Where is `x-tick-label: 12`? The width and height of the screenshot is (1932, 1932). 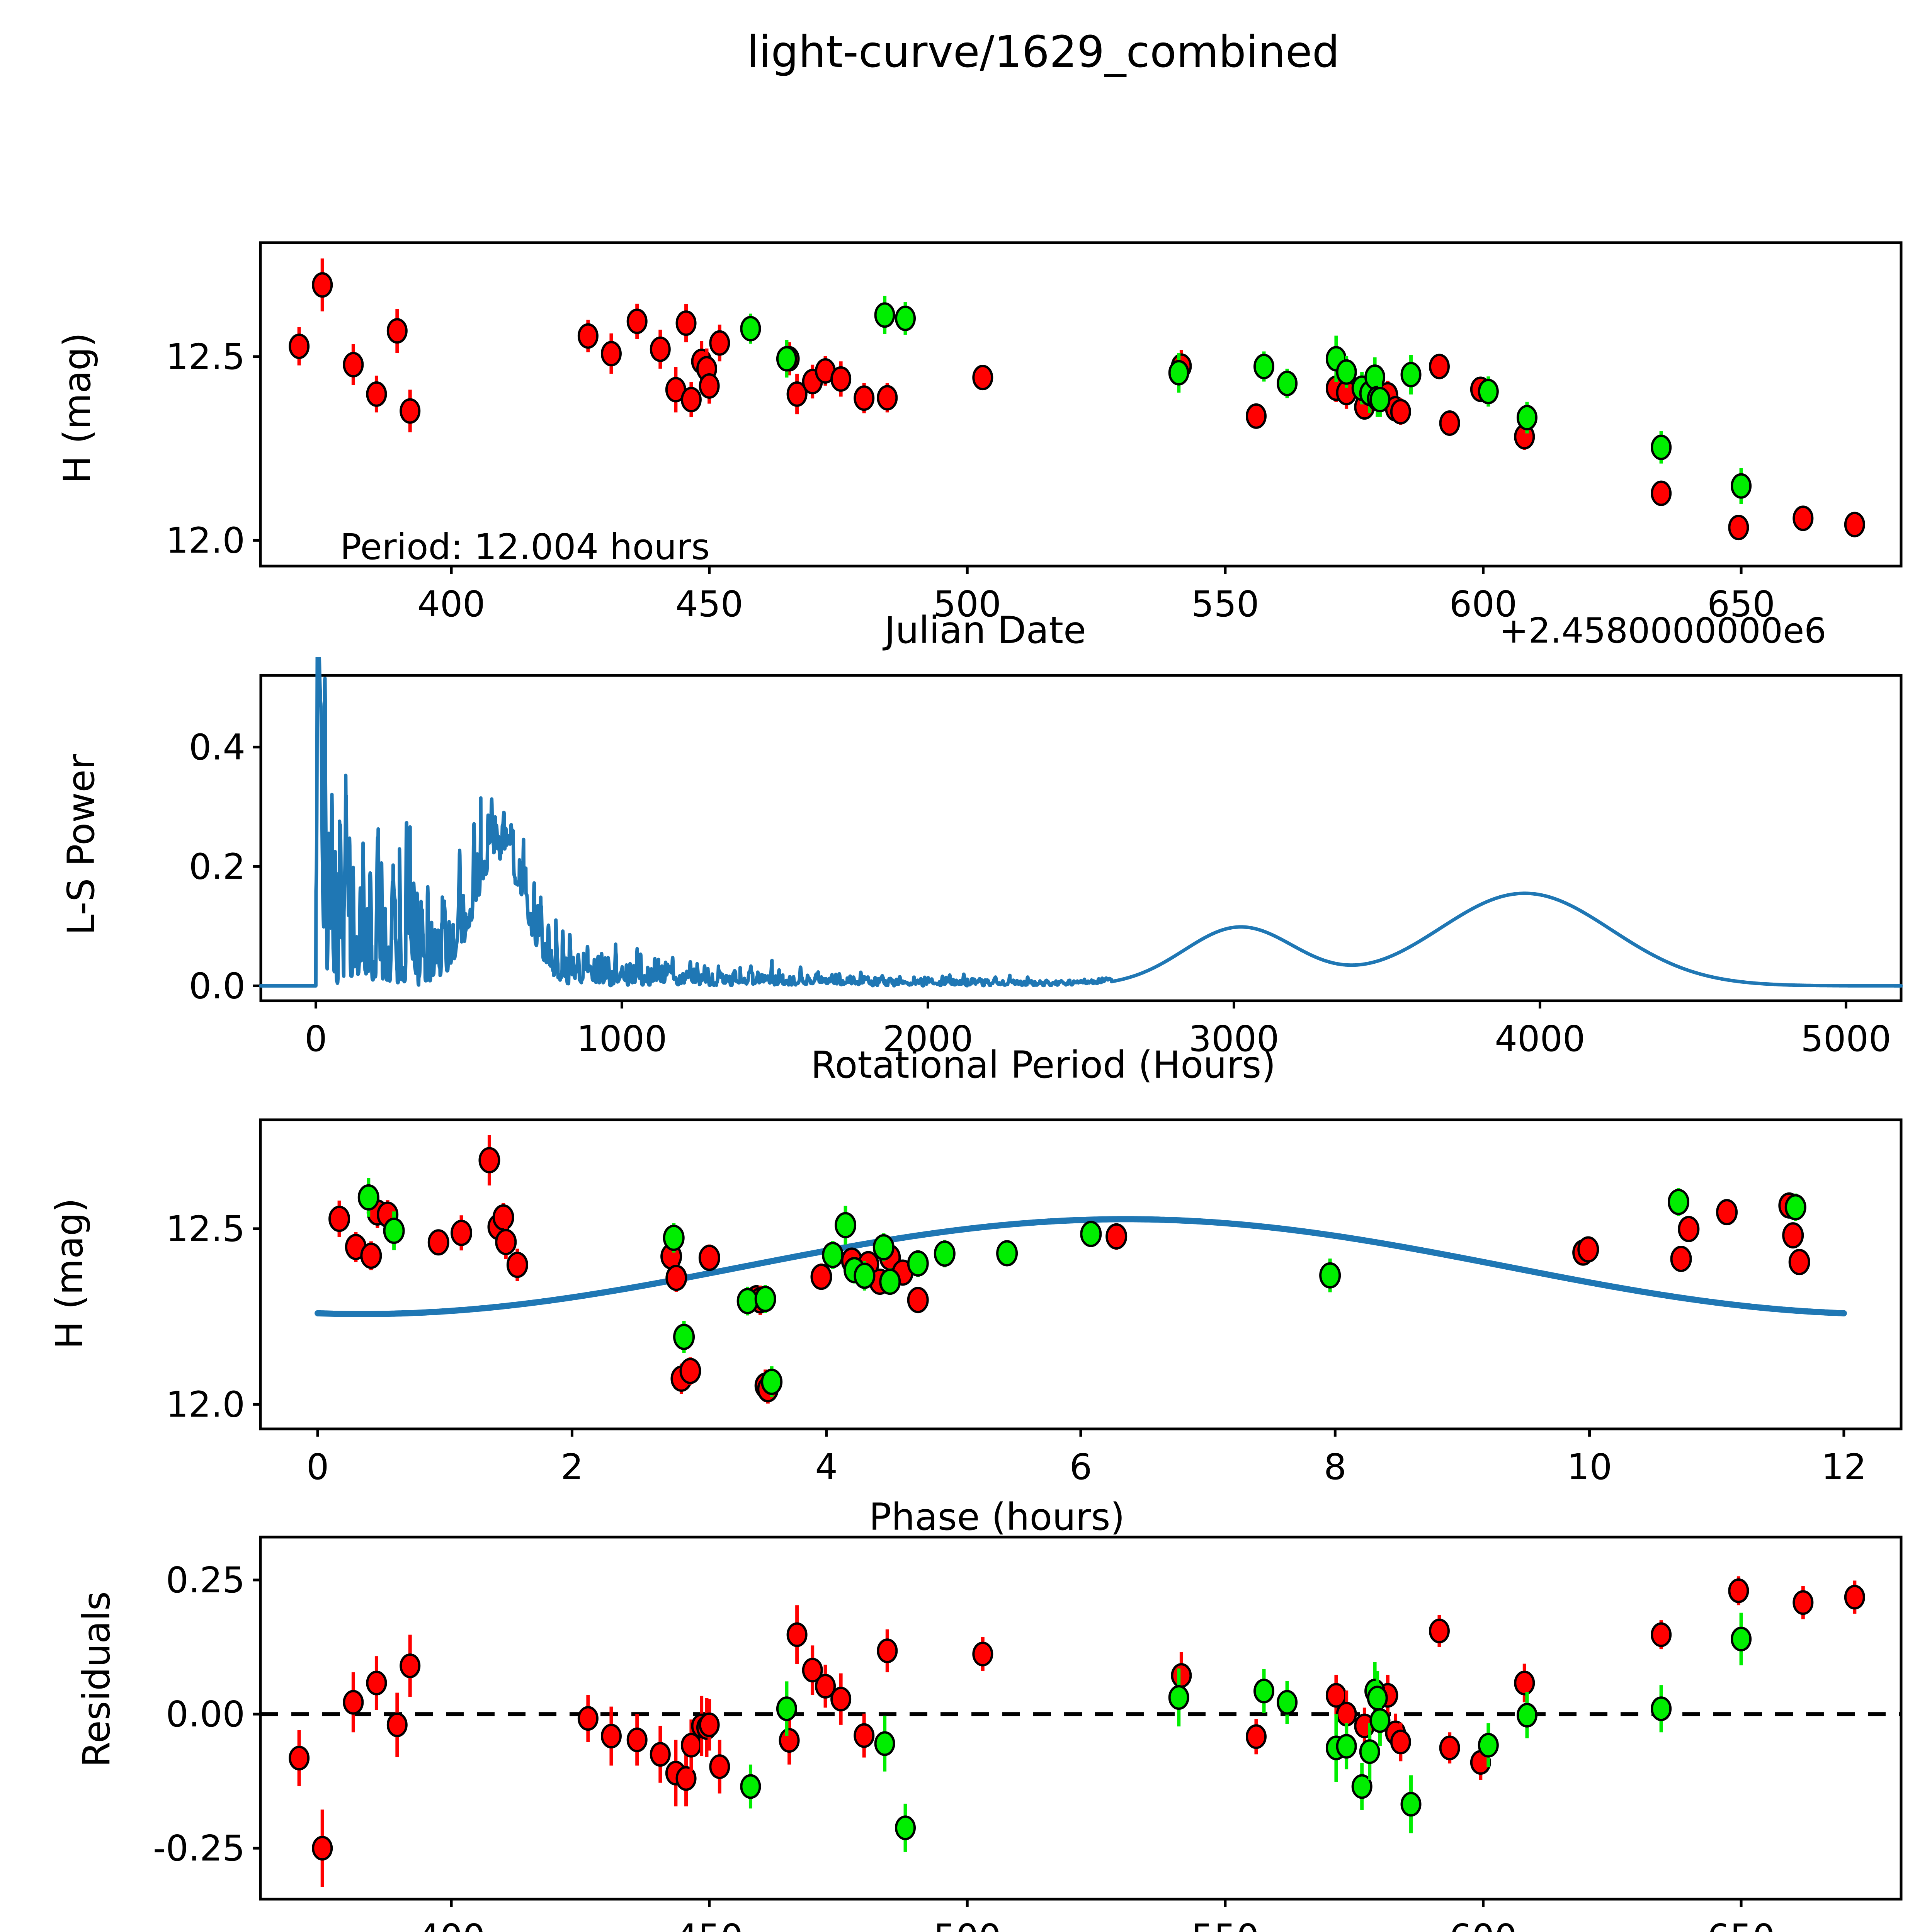 x-tick-label: 12 is located at coordinates (1843, 1467).